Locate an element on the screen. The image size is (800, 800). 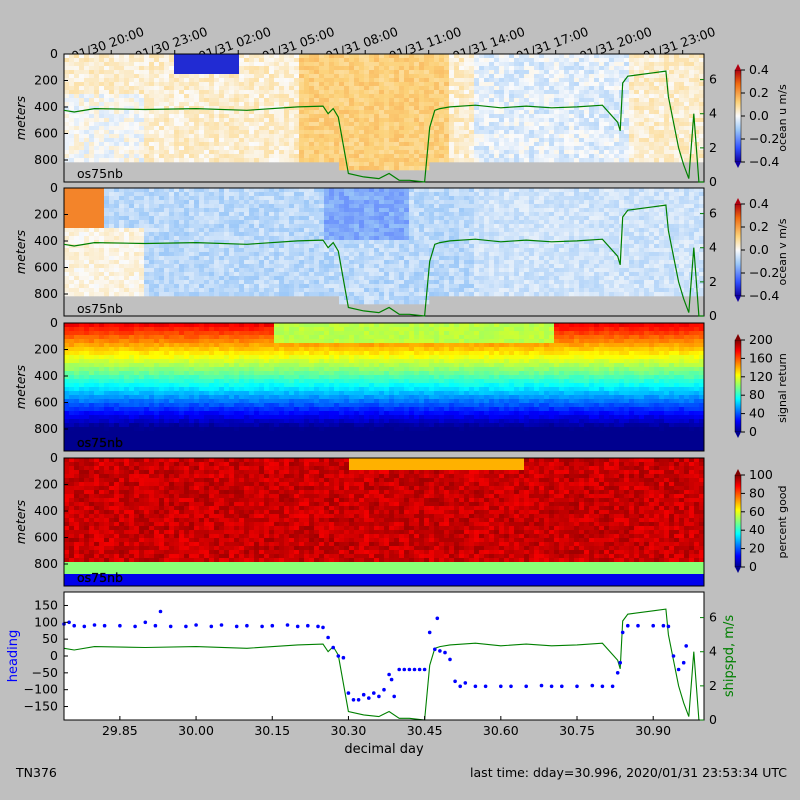
heading-tick-label: 50 is located at coordinates (50, 638).